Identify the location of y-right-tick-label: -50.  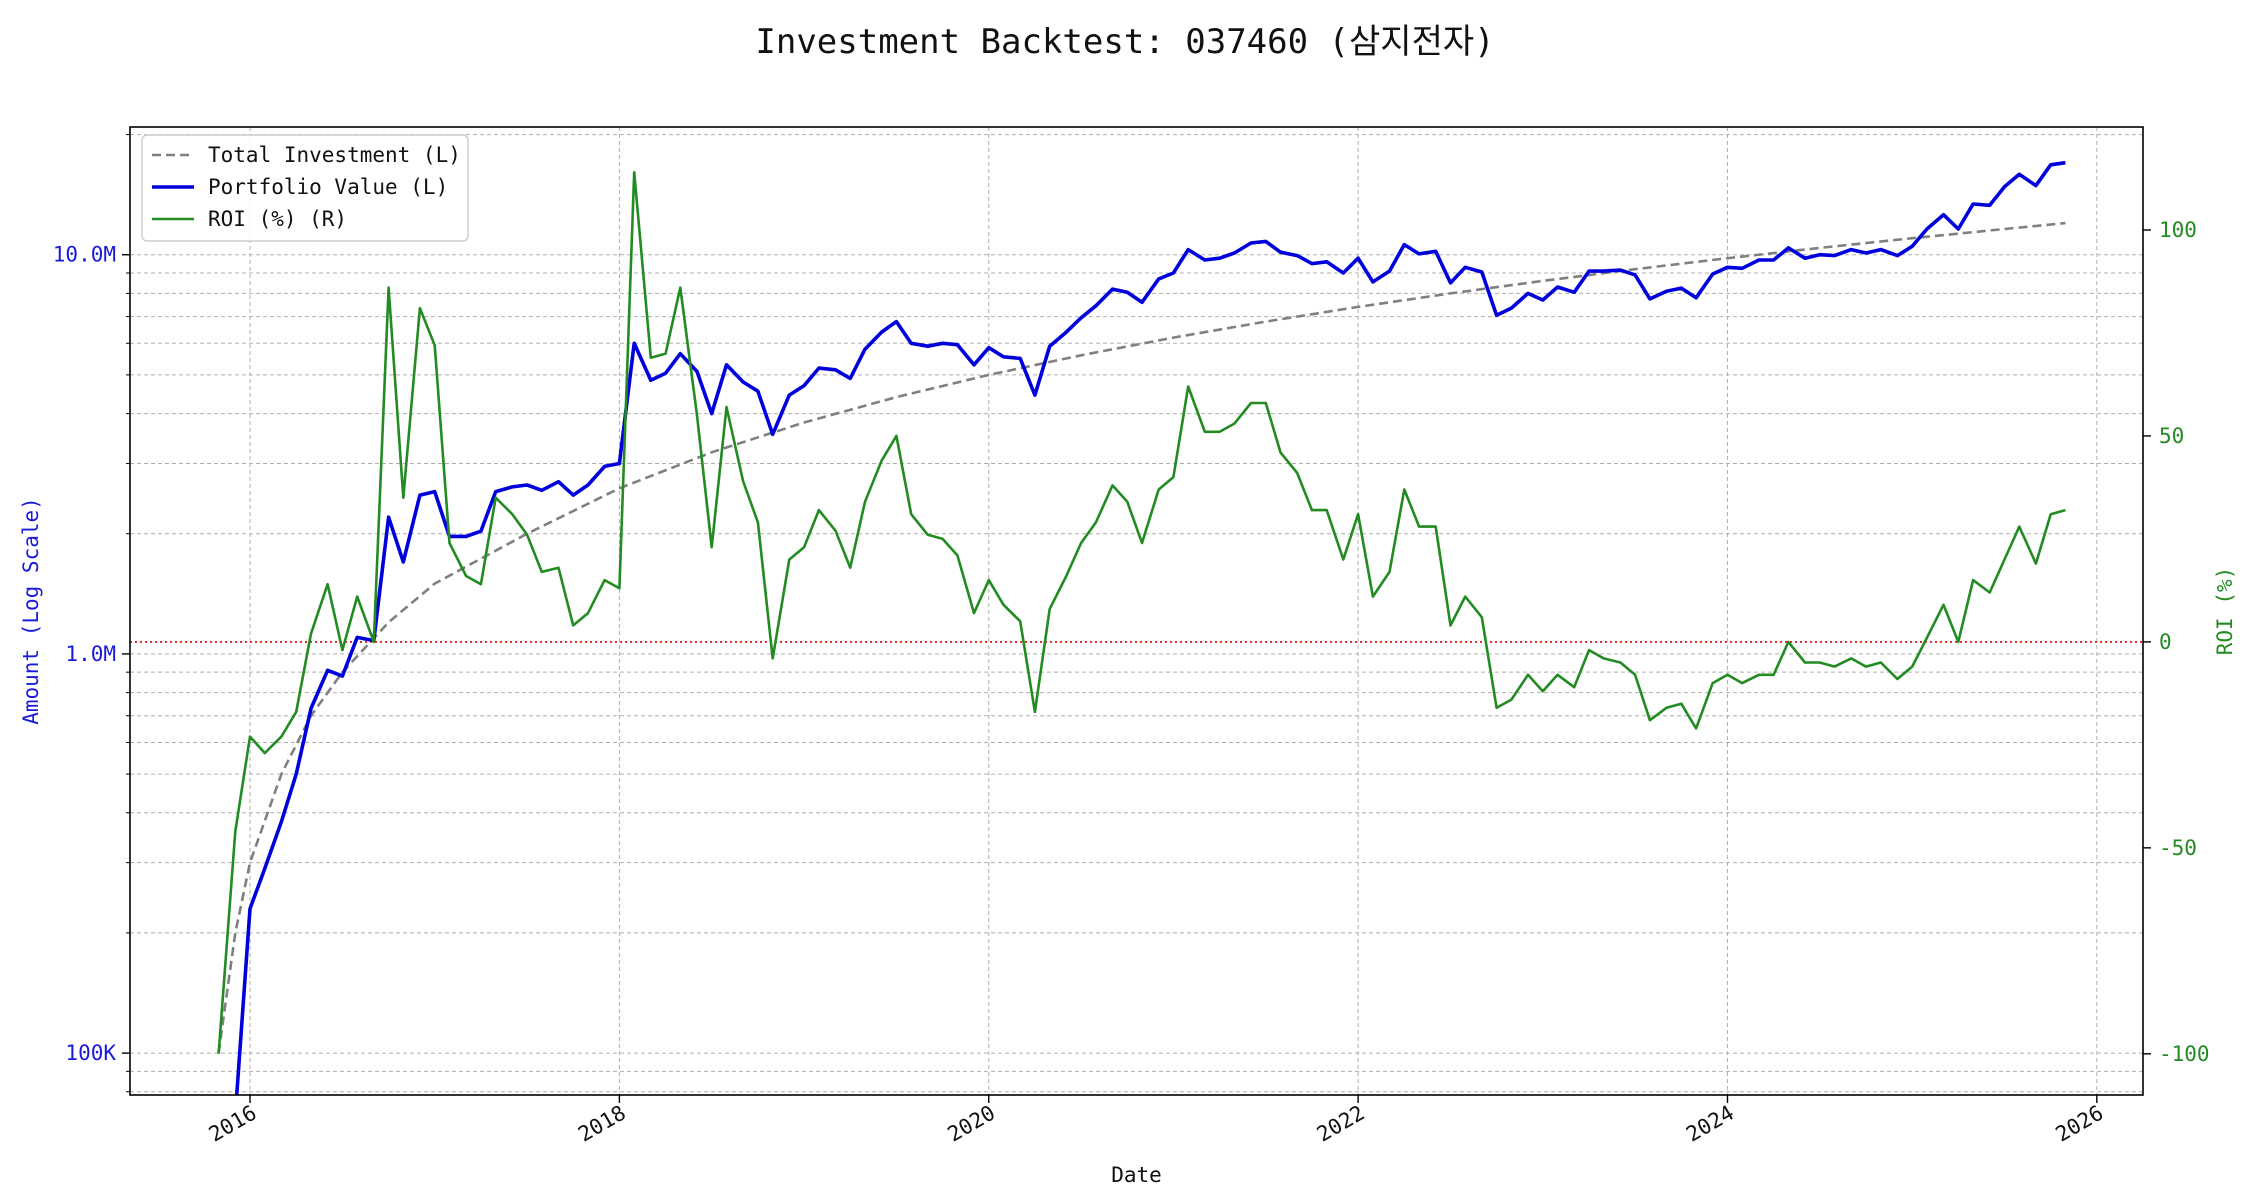
(2178, 848).